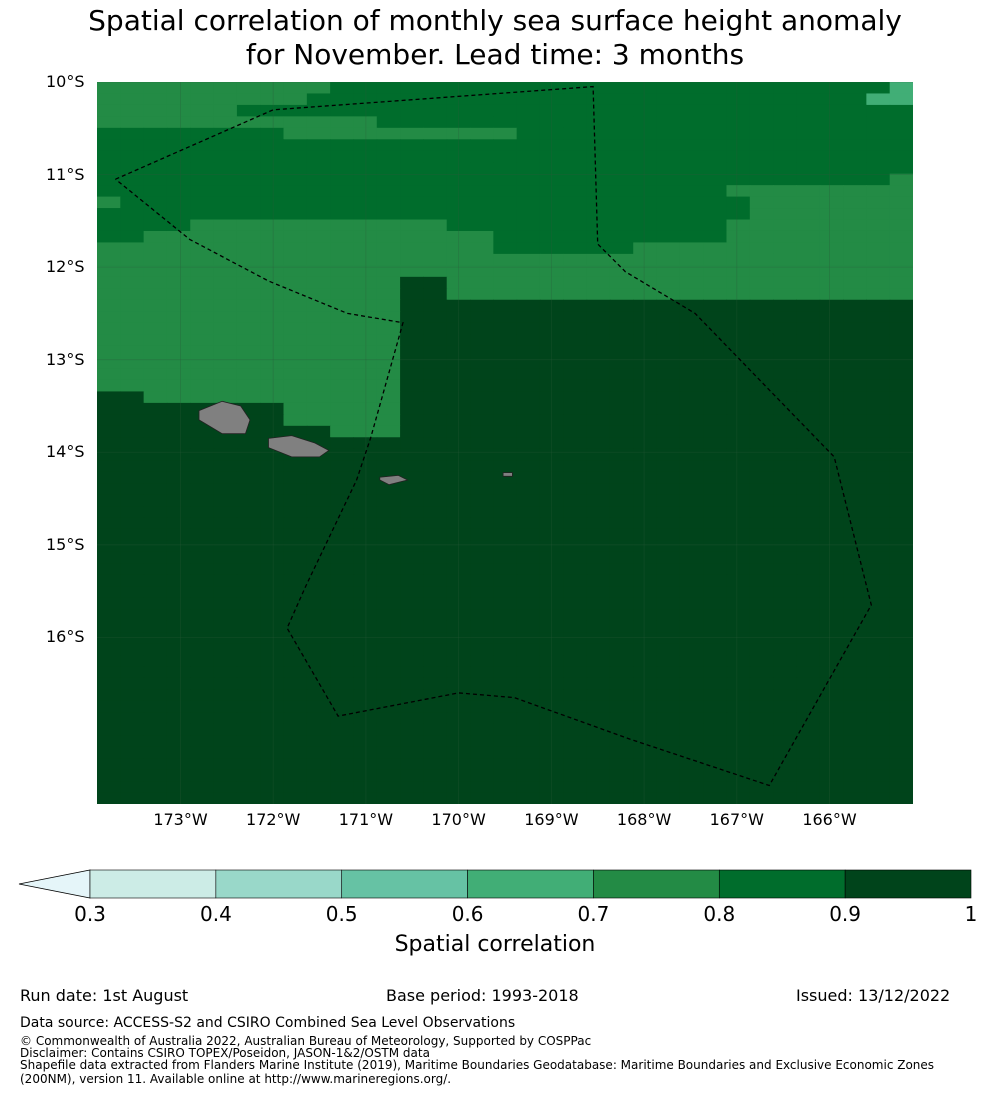  What do you see at coordinates (467, 914) in the screenshot?
I see `colorbar-tick: 0.6` at bounding box center [467, 914].